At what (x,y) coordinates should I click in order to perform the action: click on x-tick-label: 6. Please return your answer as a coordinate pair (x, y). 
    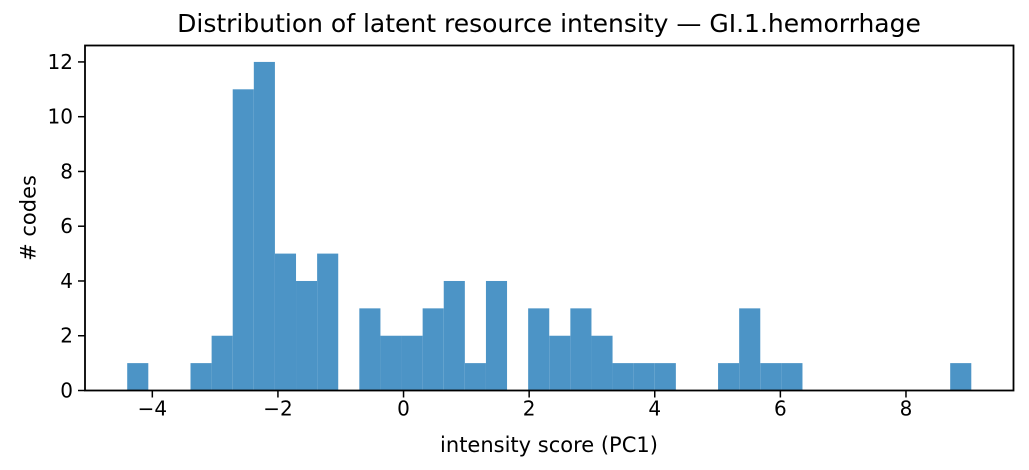
    Looking at the image, I should click on (780, 409).